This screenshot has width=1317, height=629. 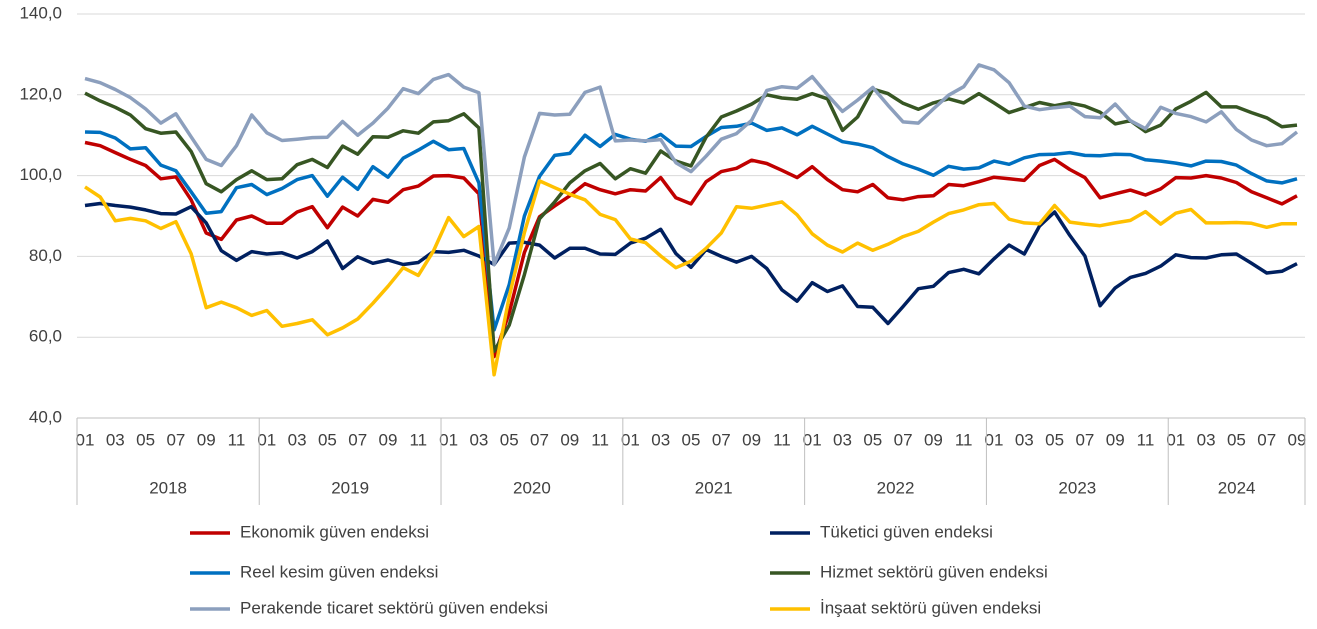 I want to click on year-label: 2022, so click(x=896, y=487).